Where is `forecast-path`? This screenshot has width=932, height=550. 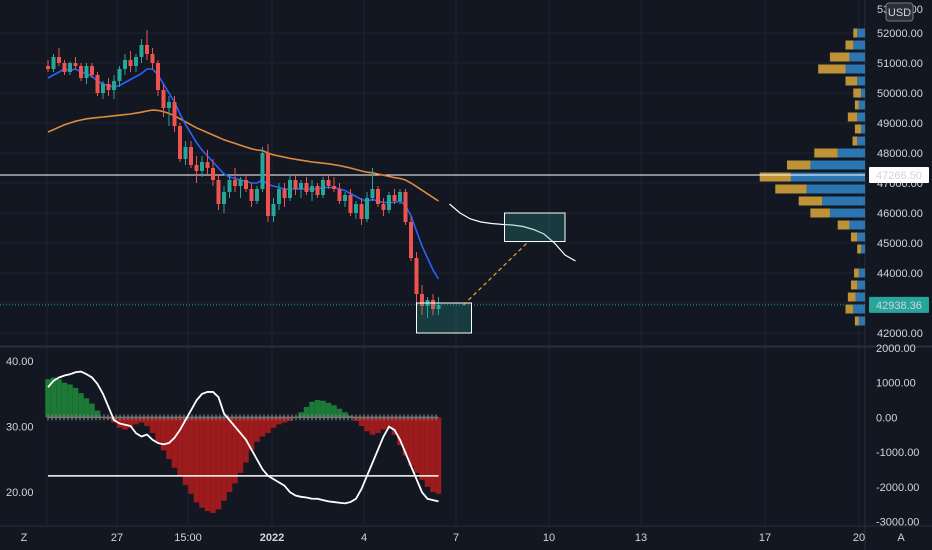 forecast-path is located at coordinates (512, 232).